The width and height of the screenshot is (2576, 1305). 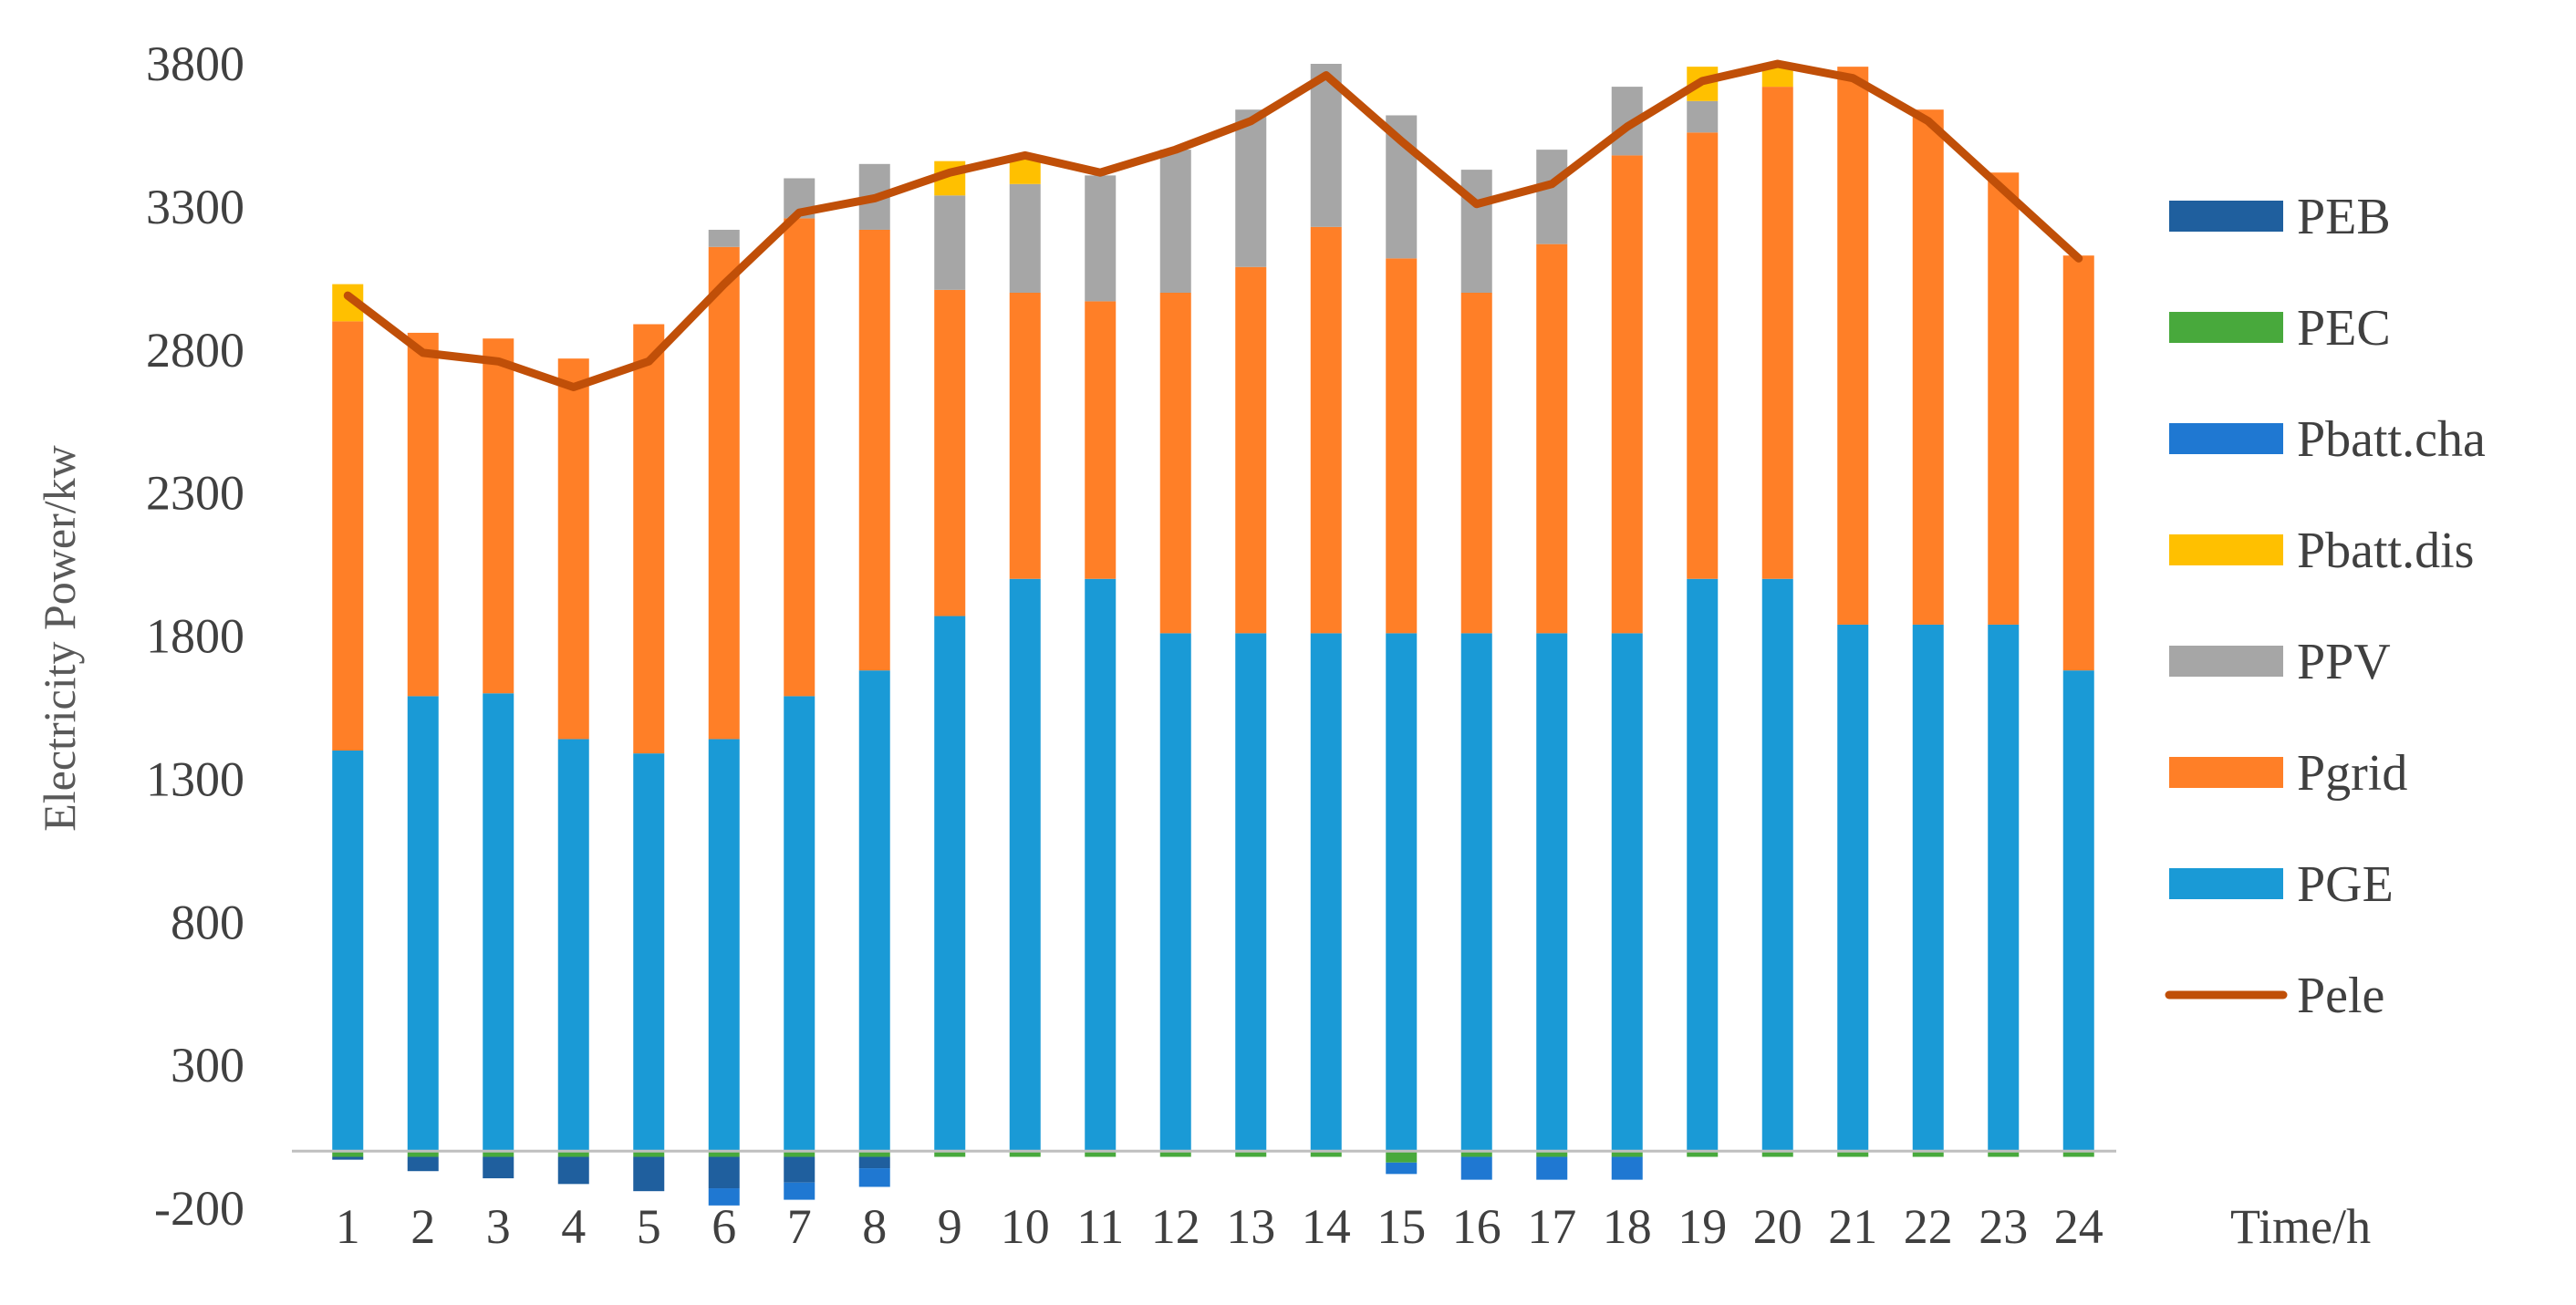 I want to click on legend-label: Pbatt.cha, so click(x=2391, y=439).